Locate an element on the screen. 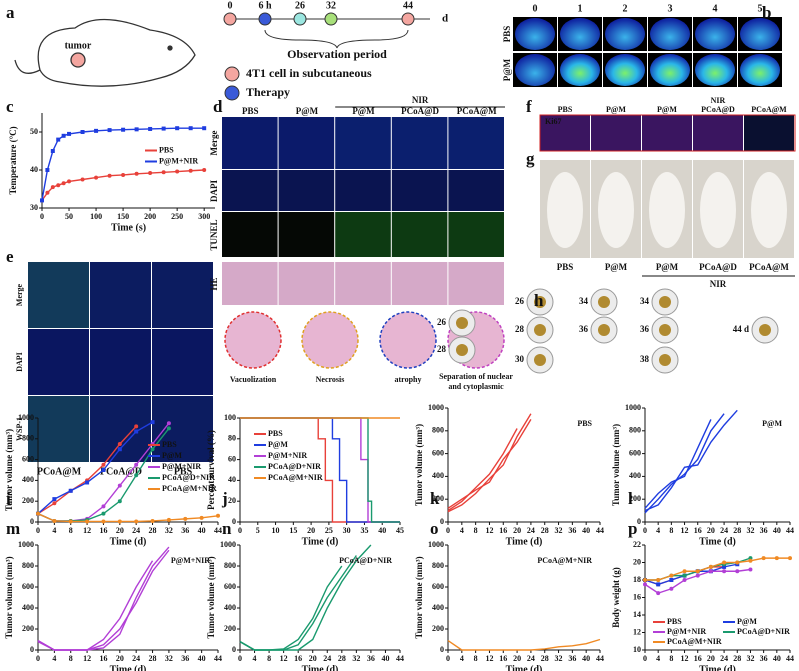  label: NIR is located at coordinates (420, 100).